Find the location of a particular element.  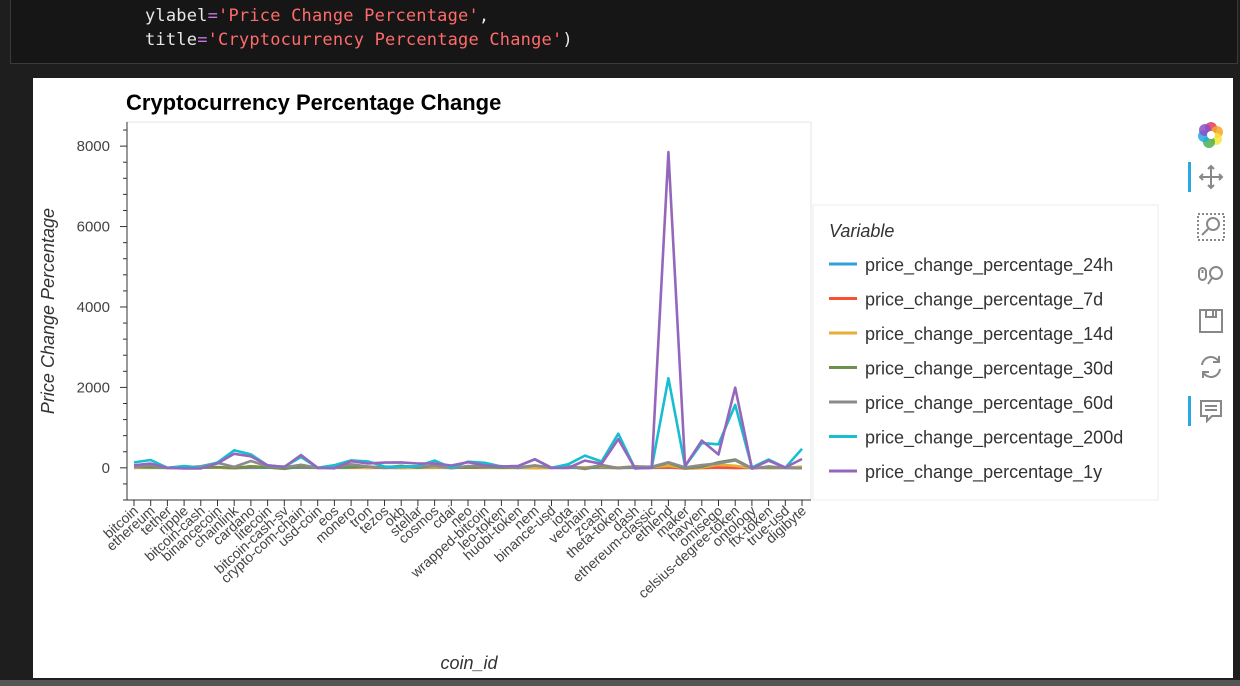

code-line-ylabel: ylabel='Price Change Percentage', is located at coordinates (317, 16).